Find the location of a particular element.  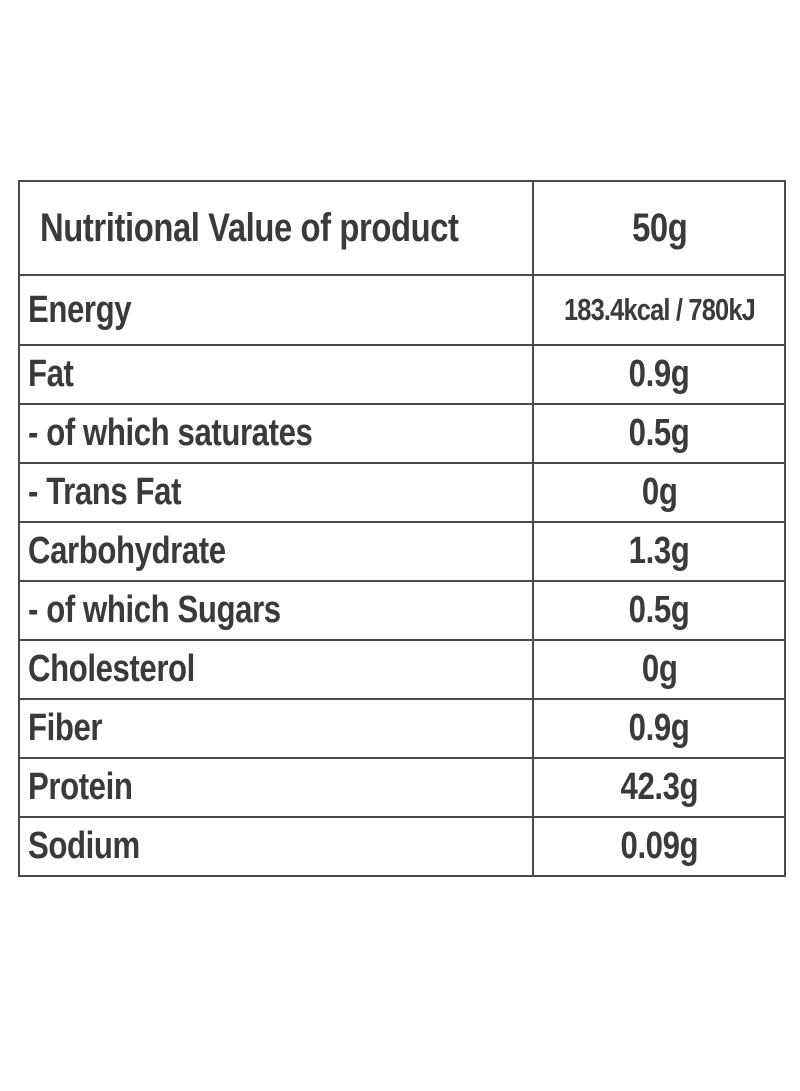

nutrient-label: Carbohydrate is located at coordinates (127, 551).